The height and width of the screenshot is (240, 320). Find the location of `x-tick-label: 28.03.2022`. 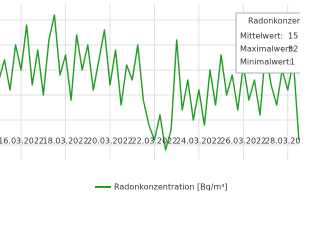

x-tick-label: 28.03.2022 is located at coordinates (282, 141).